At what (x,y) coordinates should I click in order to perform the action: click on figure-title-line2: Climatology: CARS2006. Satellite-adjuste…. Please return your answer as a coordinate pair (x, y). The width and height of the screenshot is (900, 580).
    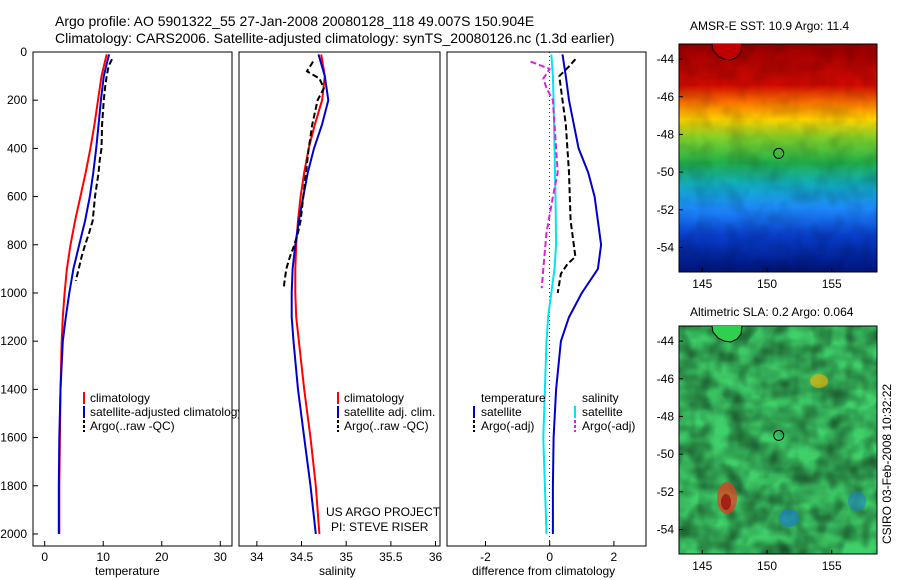
    Looking at the image, I should click on (335, 38).